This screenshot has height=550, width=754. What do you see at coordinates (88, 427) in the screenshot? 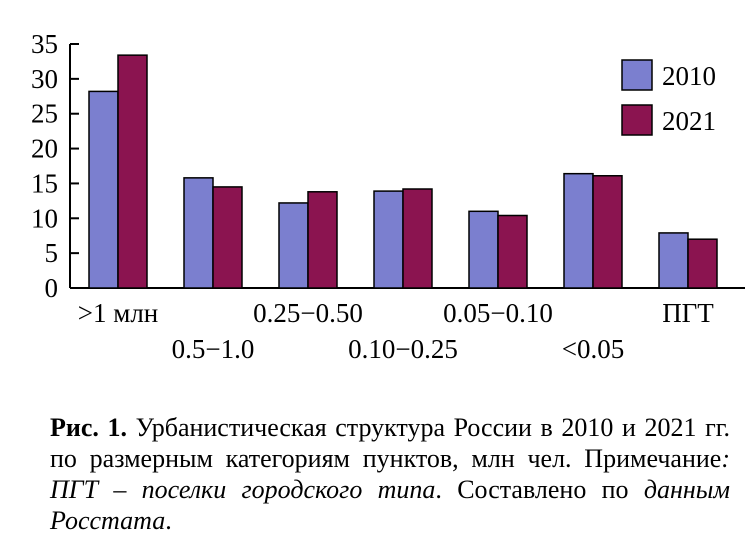
I see `figure-label: Рис. 1.` at bounding box center [88, 427].